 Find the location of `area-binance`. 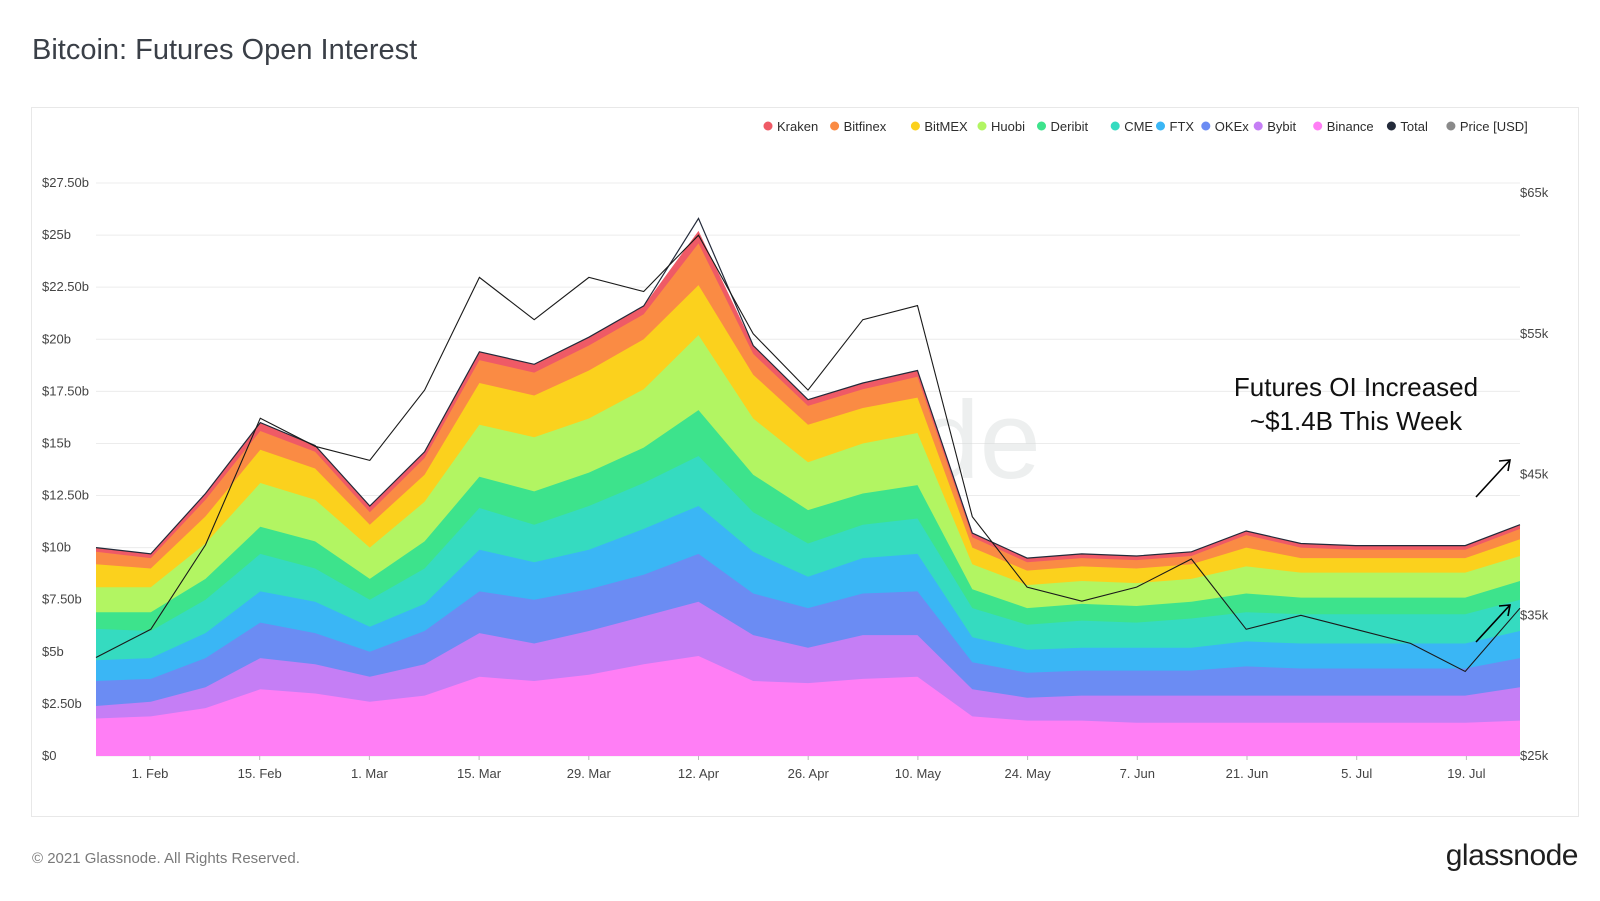

area-binance is located at coordinates (808, 706).